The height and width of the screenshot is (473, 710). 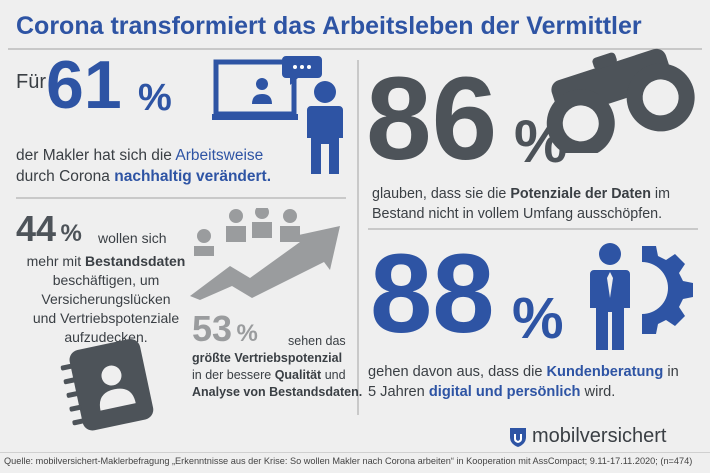 I want to click on stat-53-text-d: Qualität, so click(x=298, y=375).